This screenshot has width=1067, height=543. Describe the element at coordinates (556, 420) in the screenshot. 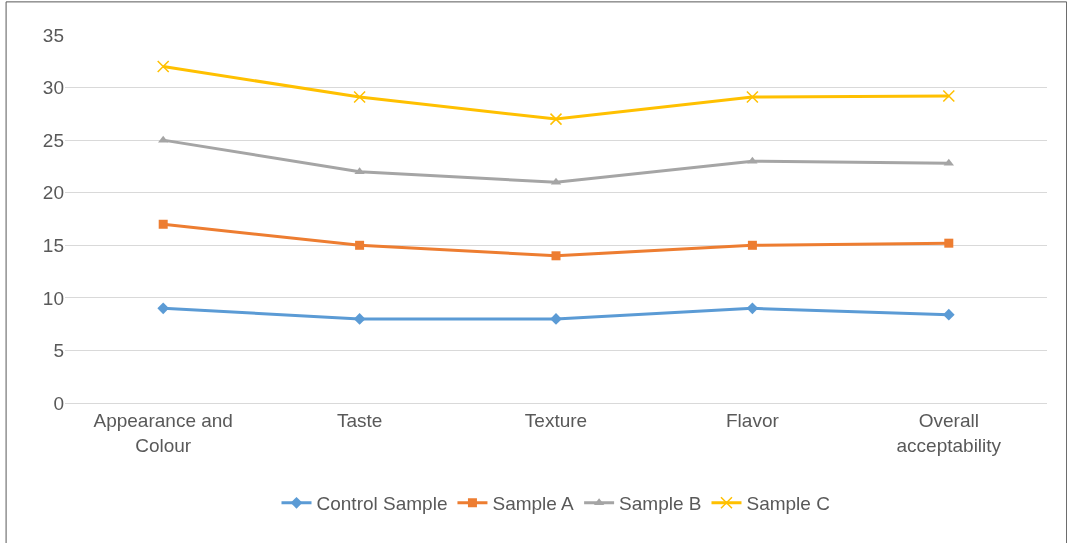

I see `x-tick-label: Texture` at that location.